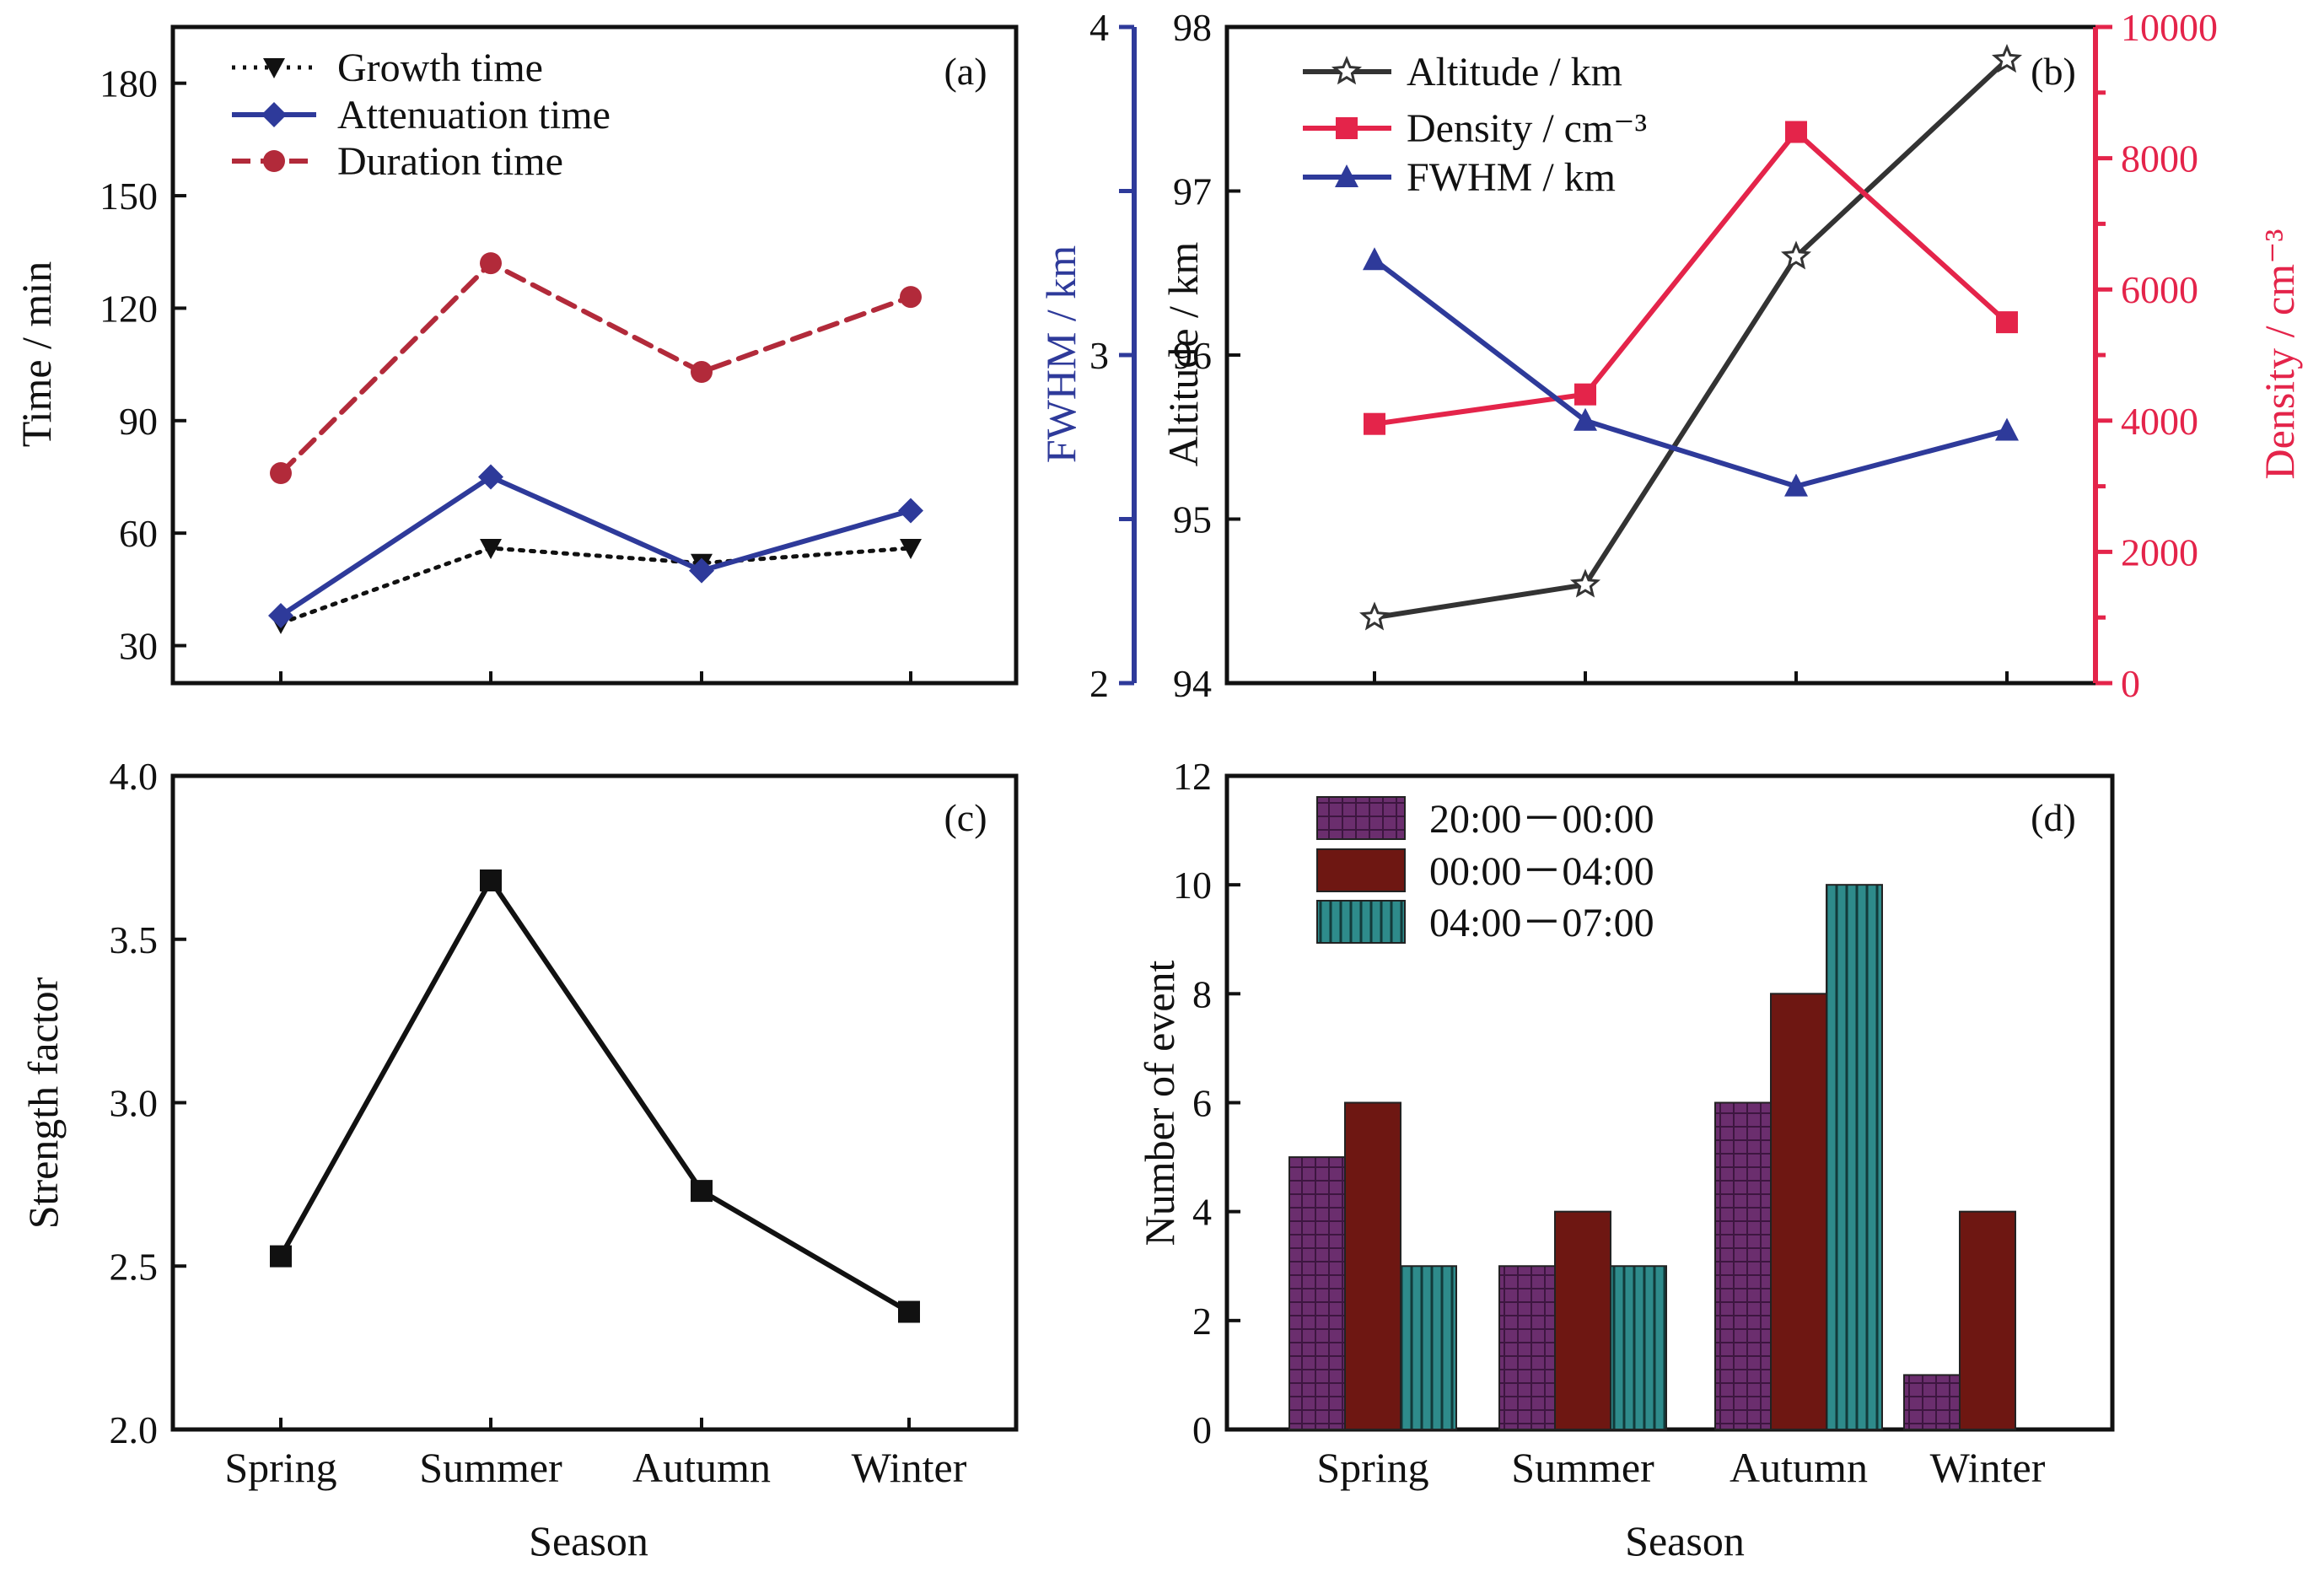 This screenshot has width=2324, height=1572. What do you see at coordinates (1202, 994) in the screenshot?
I see `panel-d-ytick-label: 8` at bounding box center [1202, 994].